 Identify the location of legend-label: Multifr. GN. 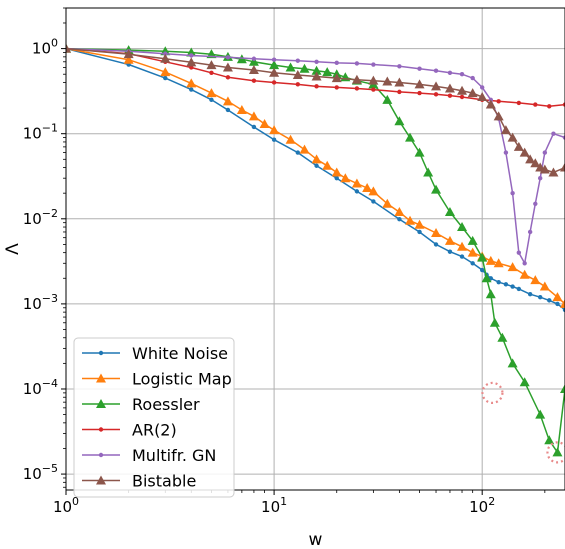
(174, 455).